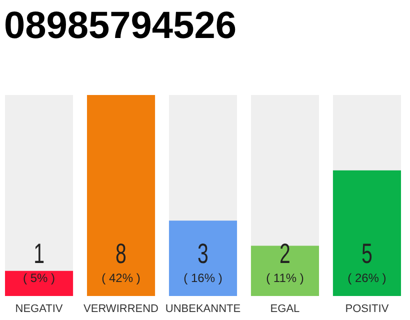  What do you see at coordinates (285, 254) in the screenshot?
I see `data-label: 2` at bounding box center [285, 254].